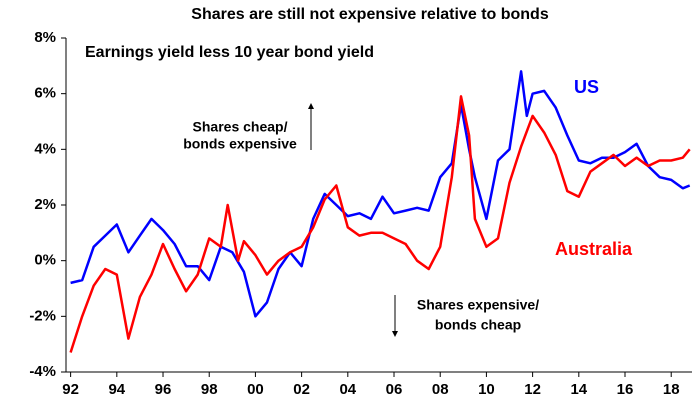 Image resolution: width=699 pixels, height=401 pixels. Describe the element at coordinates (255, 389) in the screenshot. I see `x-tick-label: 00` at that location.